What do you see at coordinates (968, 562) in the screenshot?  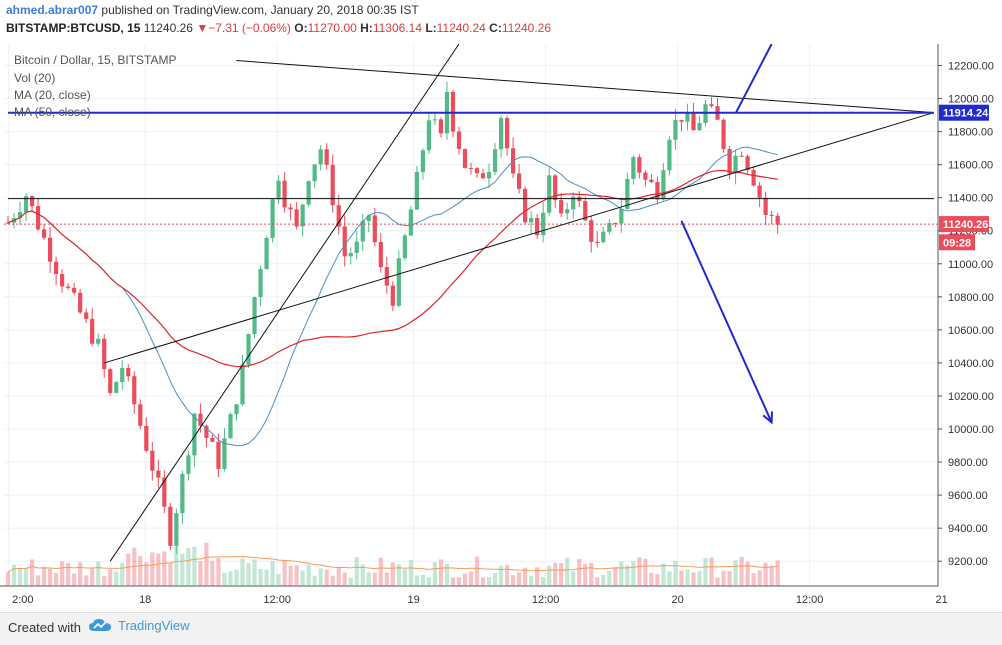 I see `y-tick-label: 9200.00` at bounding box center [968, 562].